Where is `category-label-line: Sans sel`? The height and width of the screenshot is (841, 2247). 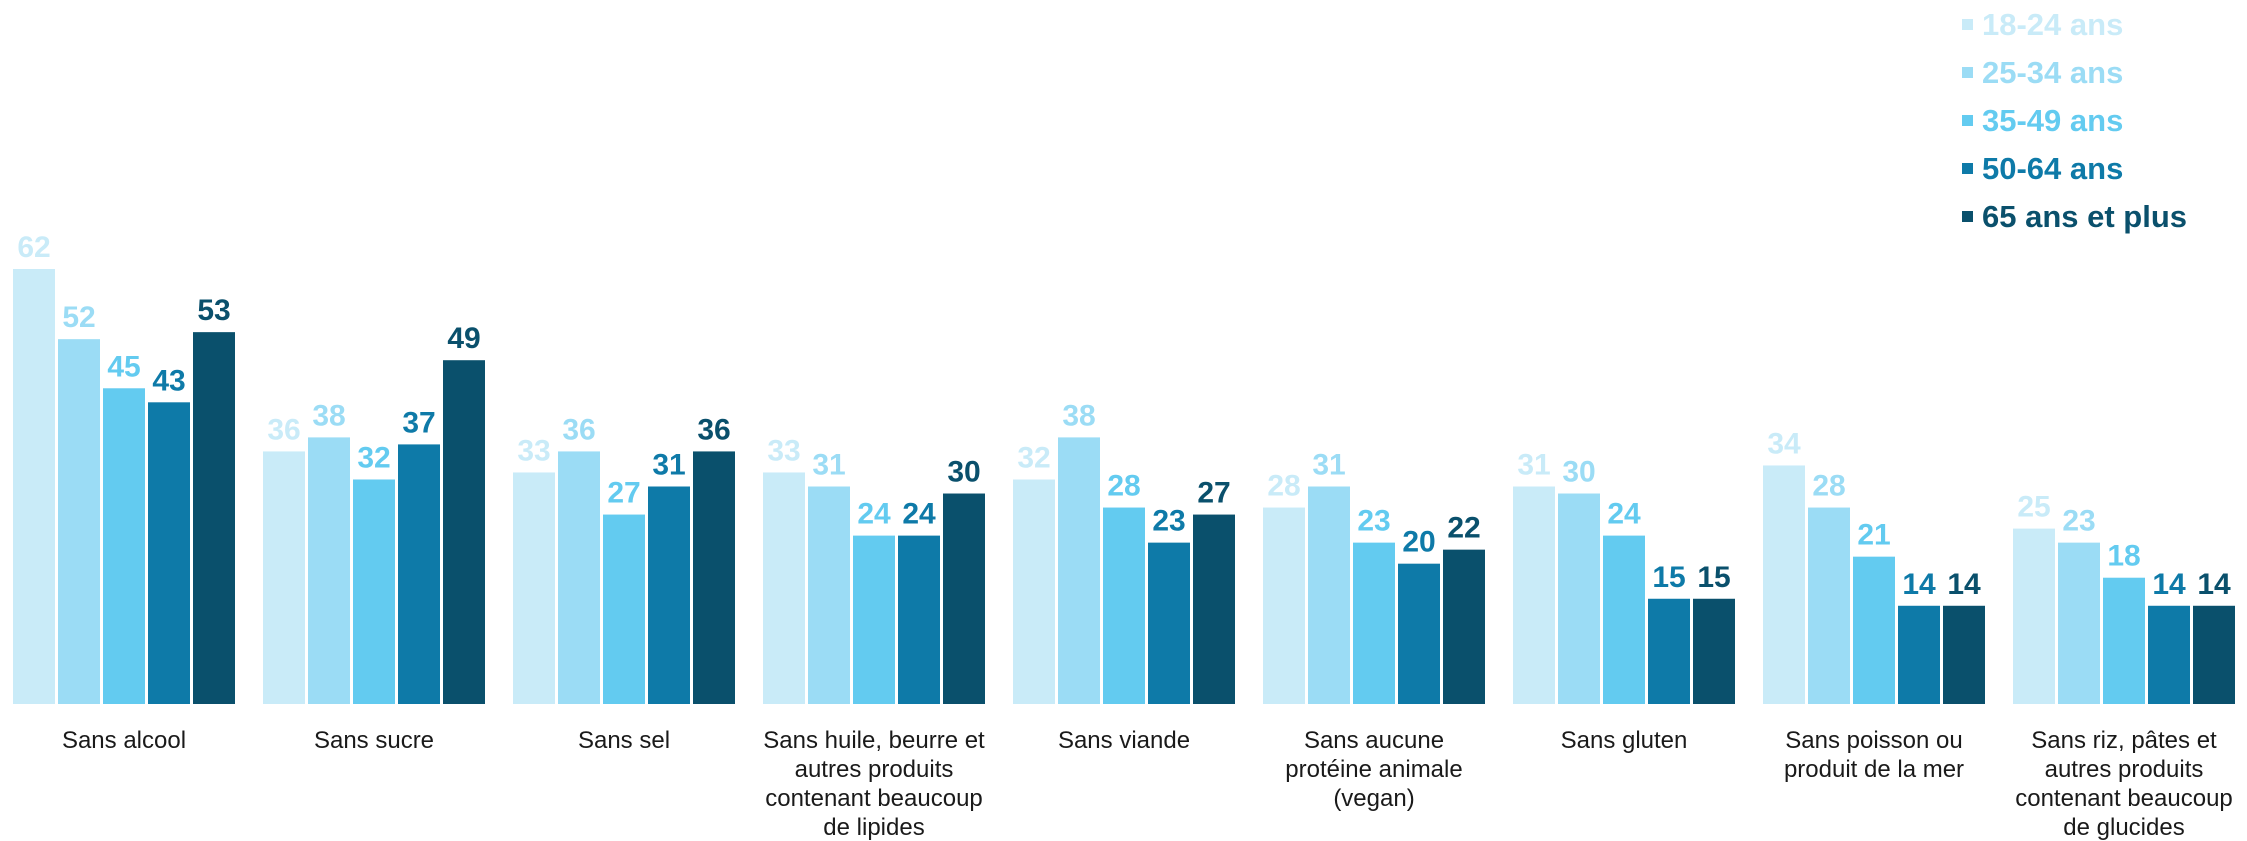
category-label-line: Sans sel is located at coordinates (624, 740).